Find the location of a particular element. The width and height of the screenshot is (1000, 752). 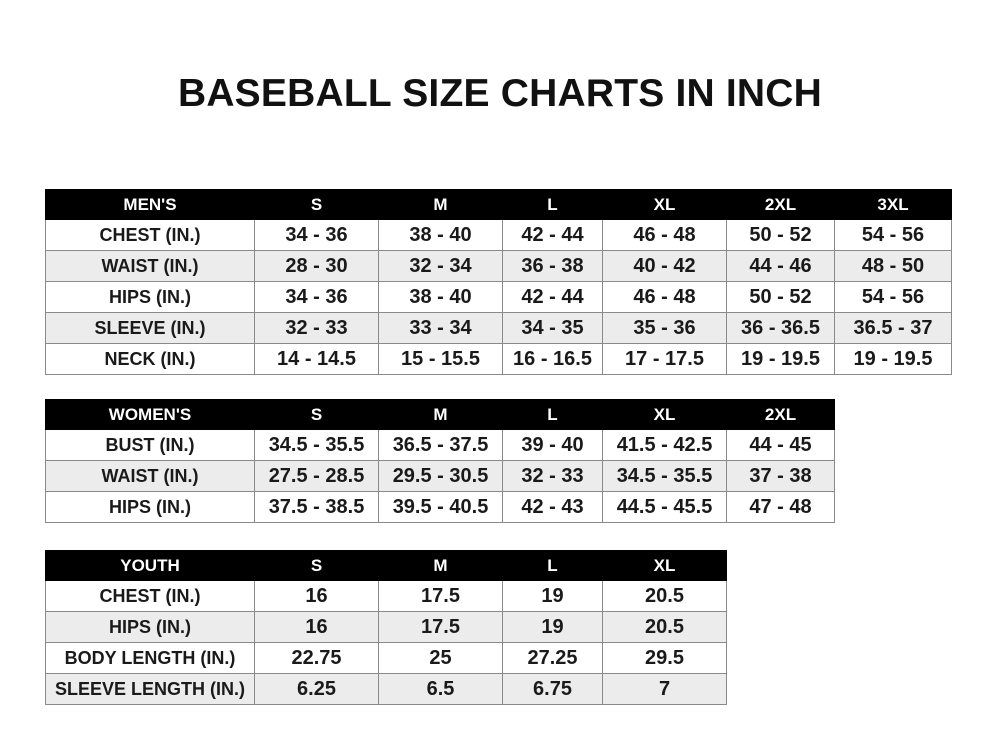

size-value: 36 - 38 is located at coordinates (552, 266).